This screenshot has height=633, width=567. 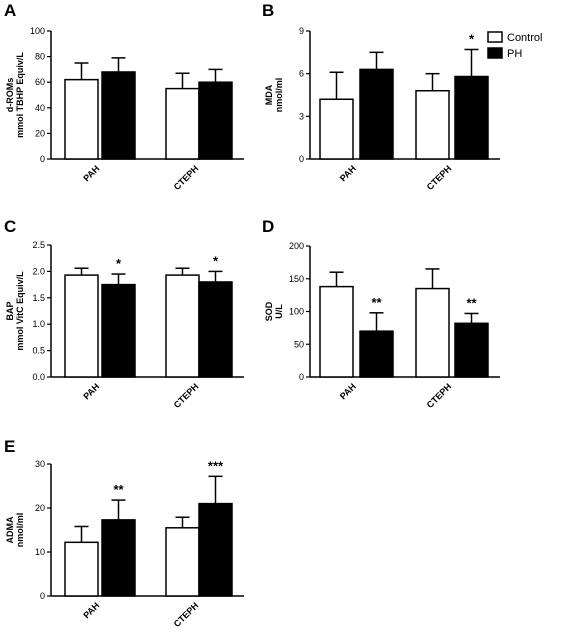 What do you see at coordinates (216, 465) in the screenshot?
I see `significance-marker: ***` at bounding box center [216, 465].